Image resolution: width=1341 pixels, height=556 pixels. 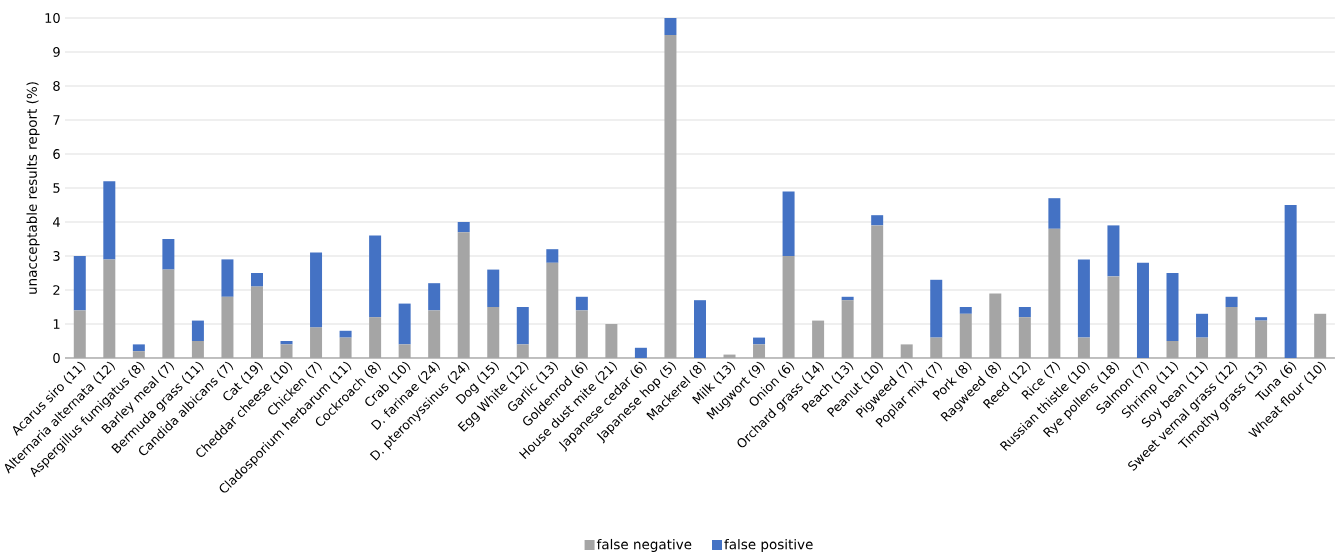 What do you see at coordinates (56, 324) in the screenshot?
I see `y-tick-label: 1` at bounding box center [56, 324].